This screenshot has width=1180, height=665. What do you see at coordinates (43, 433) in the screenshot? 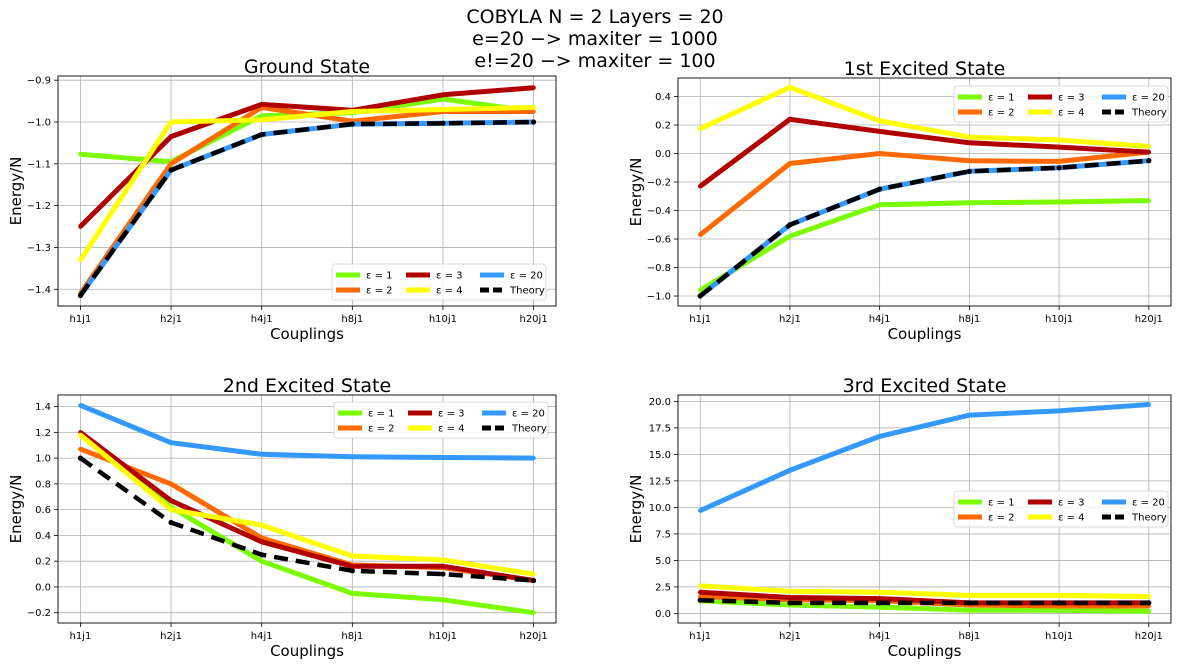
I see `y-tick-label: 1.2` at bounding box center [43, 433].